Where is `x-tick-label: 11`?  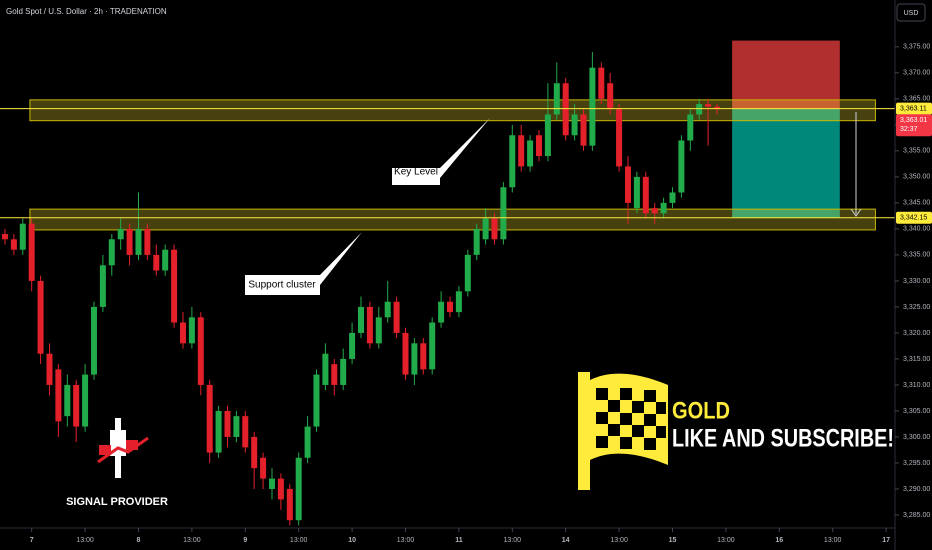
x-tick-label: 11 is located at coordinates (459, 540).